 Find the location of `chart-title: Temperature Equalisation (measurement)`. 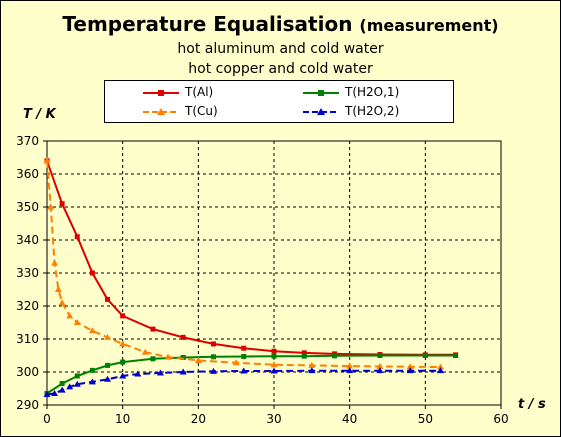

chart-title: Temperature Equalisation (measurement) is located at coordinates (280, 24).